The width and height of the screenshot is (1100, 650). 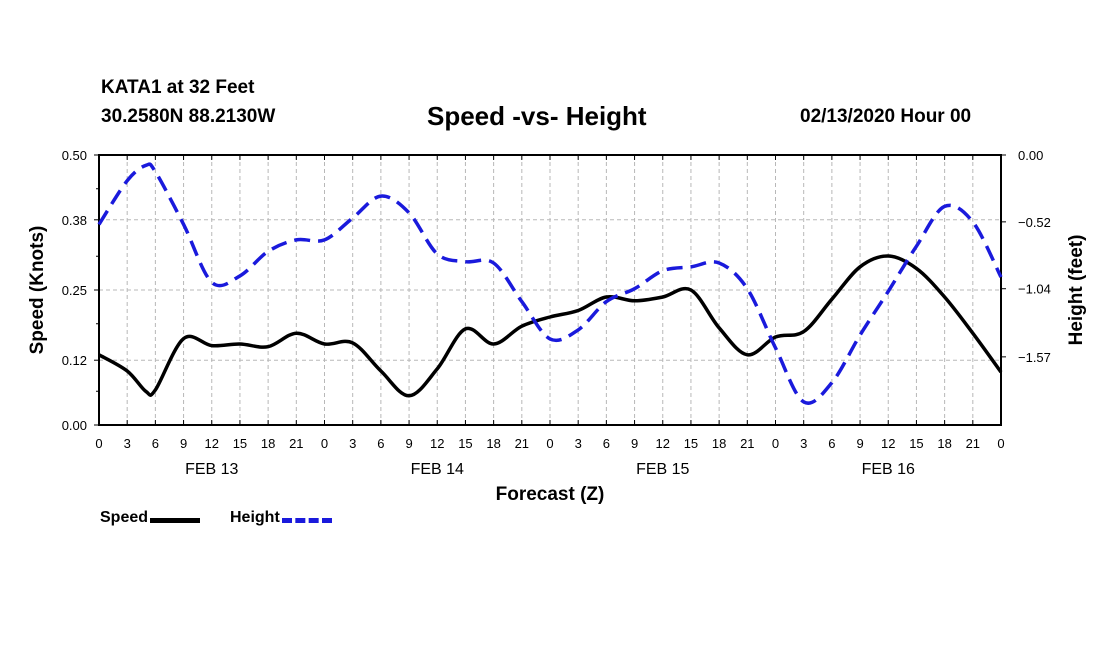 I want to click on station-label: KATA1 at 32 Feet, so click(x=178, y=87).